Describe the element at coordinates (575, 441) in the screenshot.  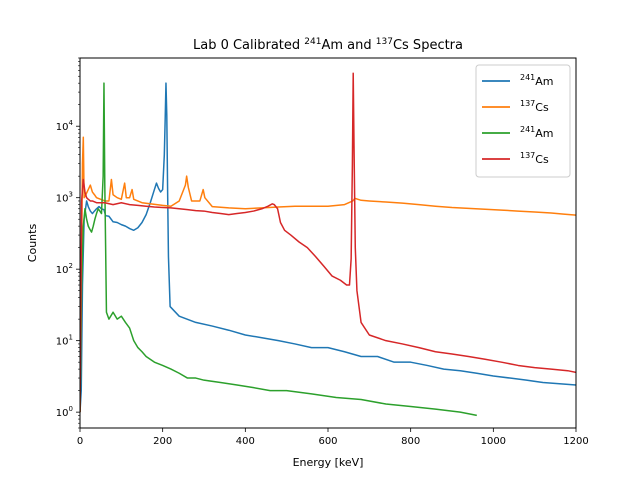
I see `x-tick-label: 1200` at that location.